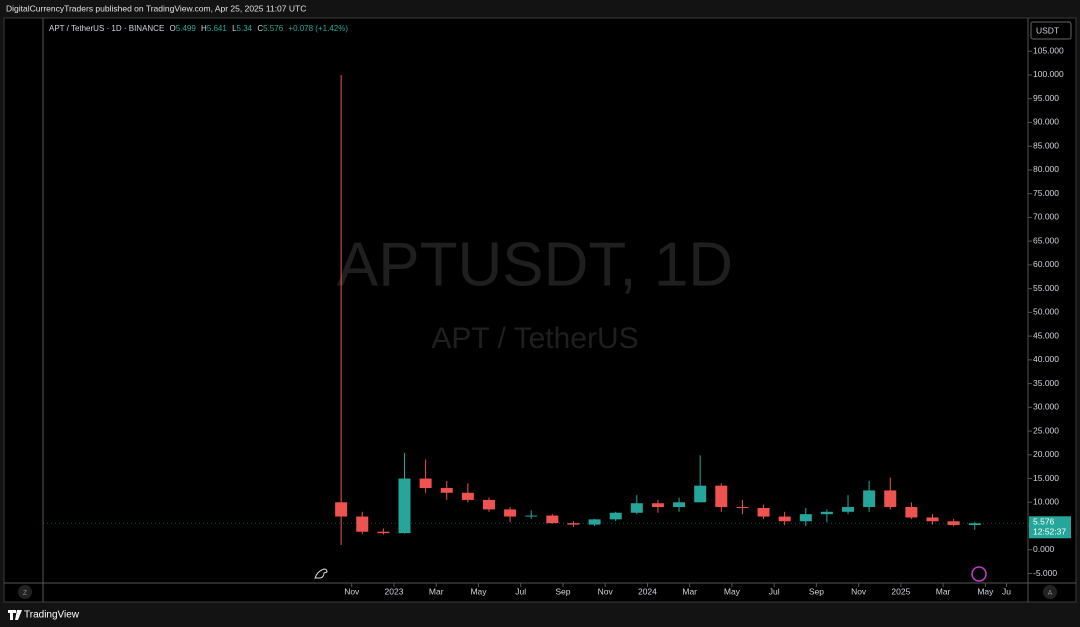  Describe the element at coordinates (15, 615) in the screenshot. I see `tv-logo` at that location.